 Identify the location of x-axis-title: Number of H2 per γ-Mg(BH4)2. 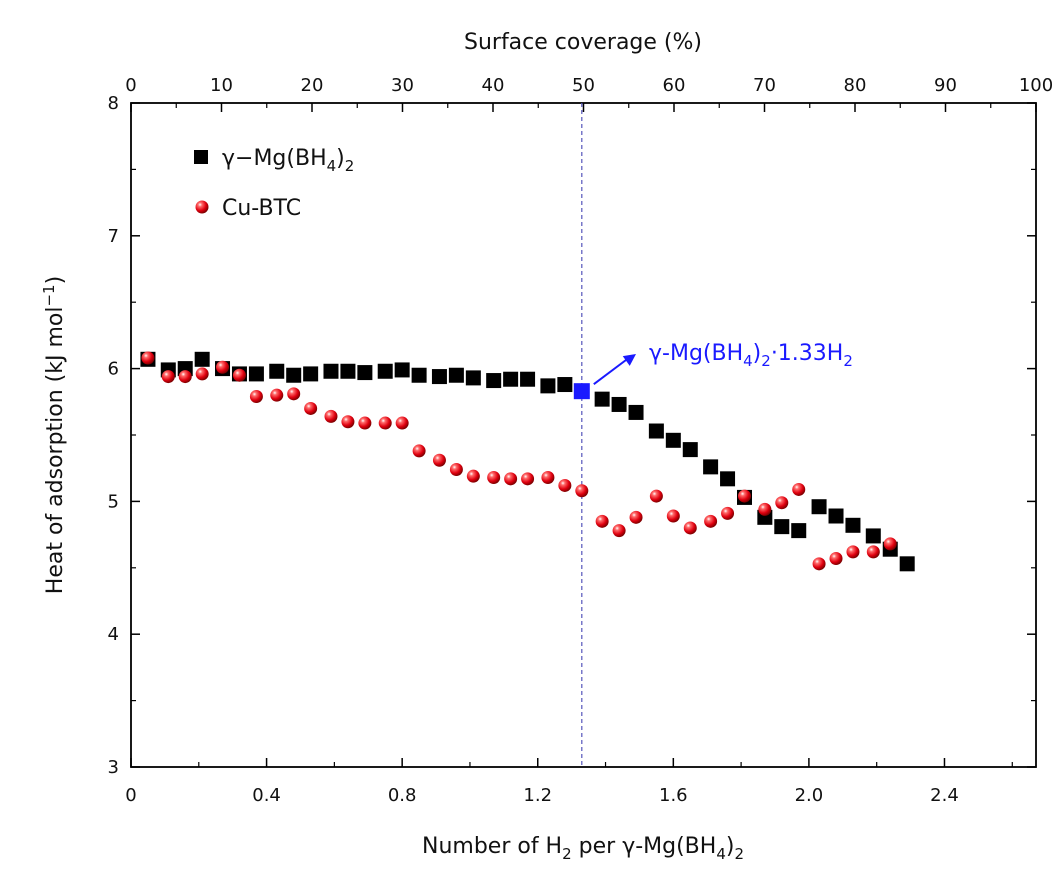
(583, 848).